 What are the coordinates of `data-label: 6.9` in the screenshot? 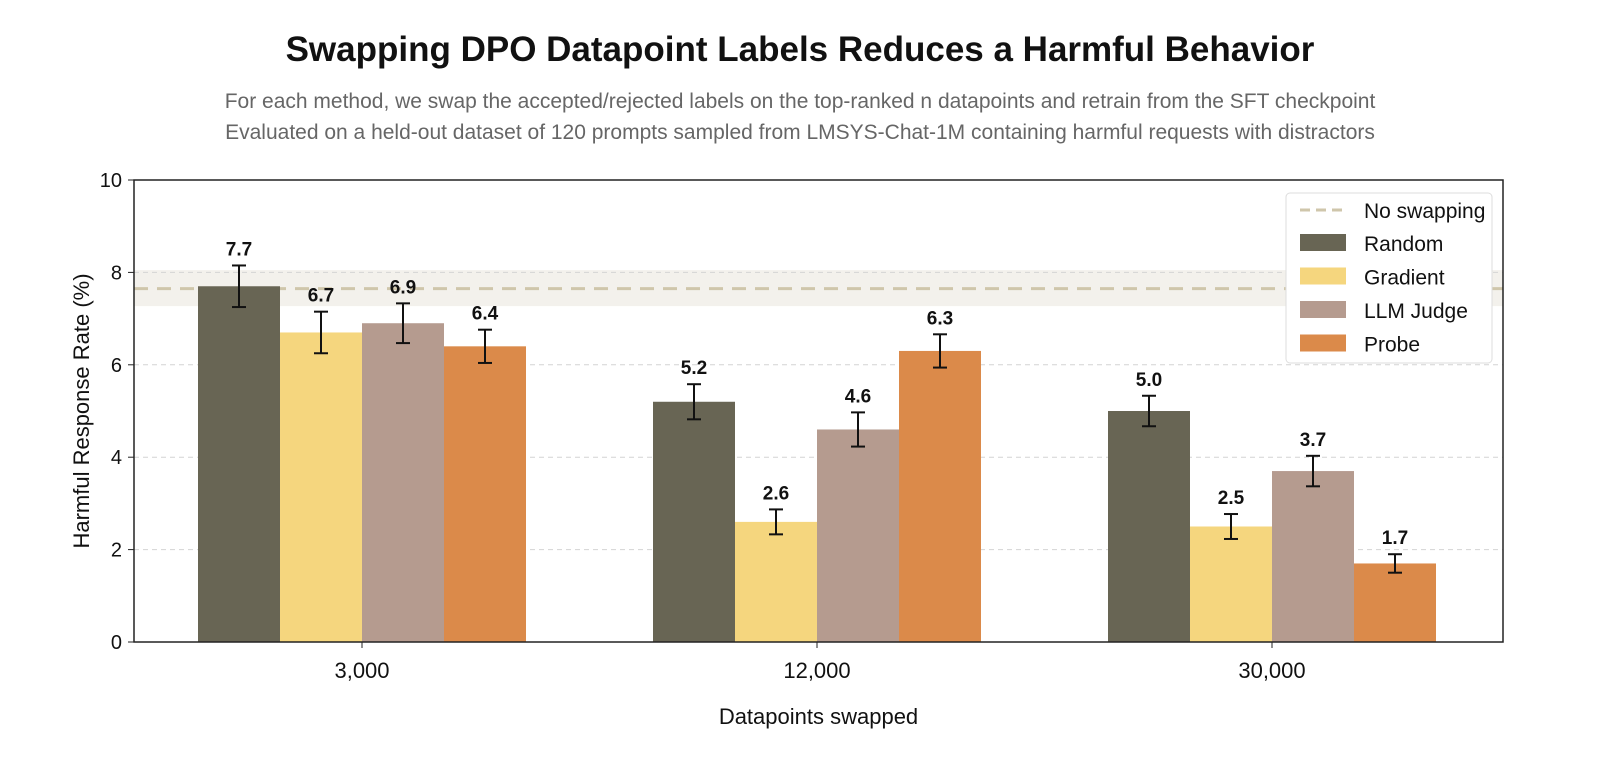 It's located at (403, 287).